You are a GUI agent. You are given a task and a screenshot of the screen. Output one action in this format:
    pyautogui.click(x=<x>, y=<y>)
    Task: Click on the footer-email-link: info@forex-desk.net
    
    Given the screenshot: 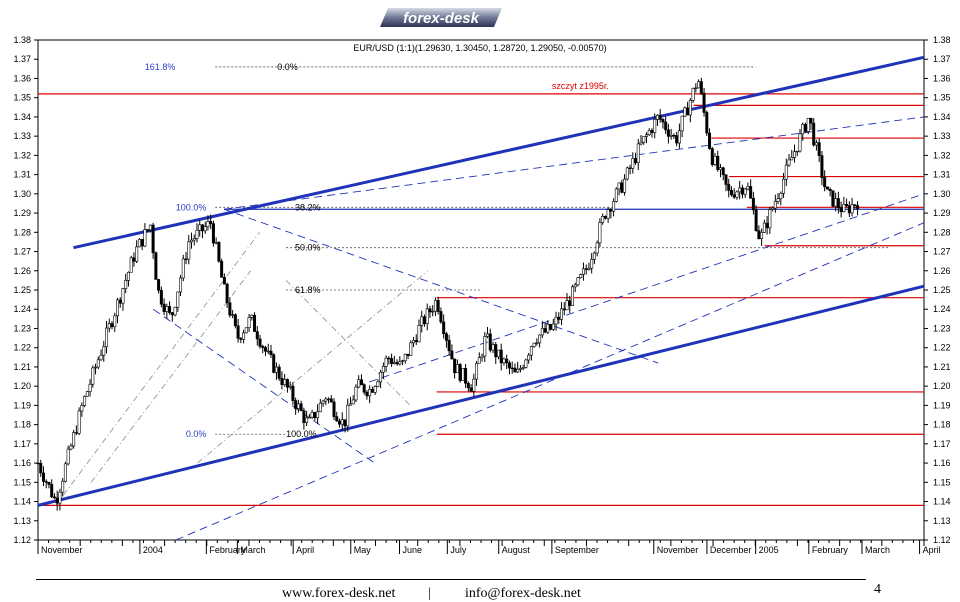 What is the action you would take?
    pyautogui.click(x=523, y=593)
    